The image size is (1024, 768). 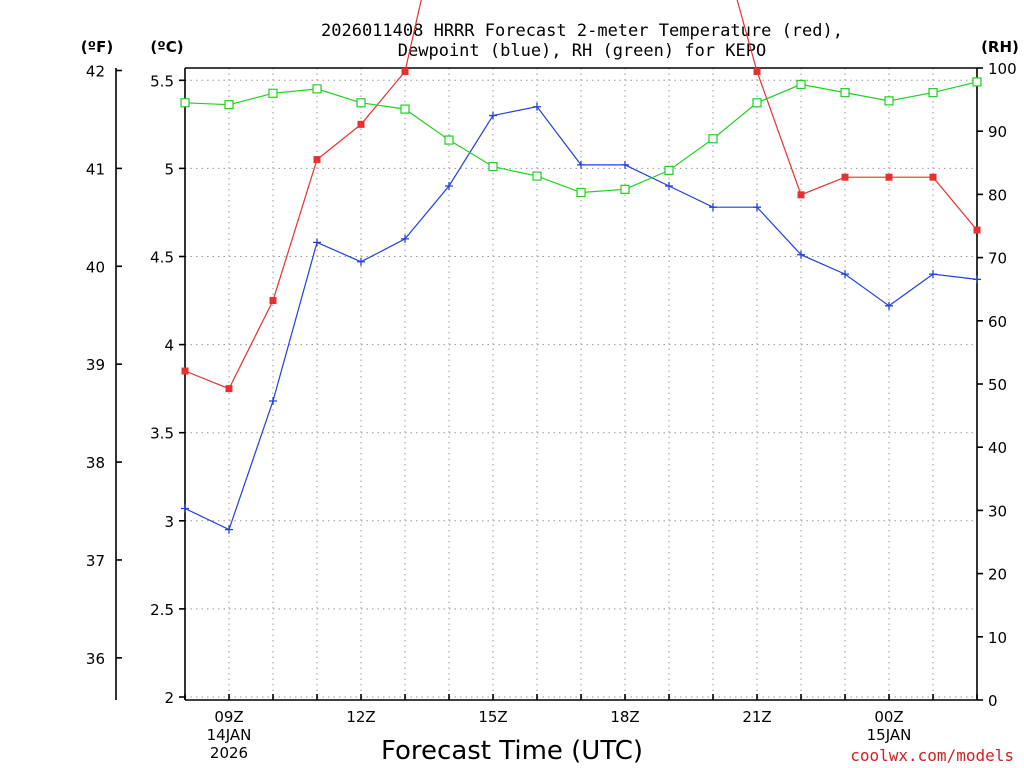 I want to click on celsius-tick-label: 6, so click(x=169, y=1).